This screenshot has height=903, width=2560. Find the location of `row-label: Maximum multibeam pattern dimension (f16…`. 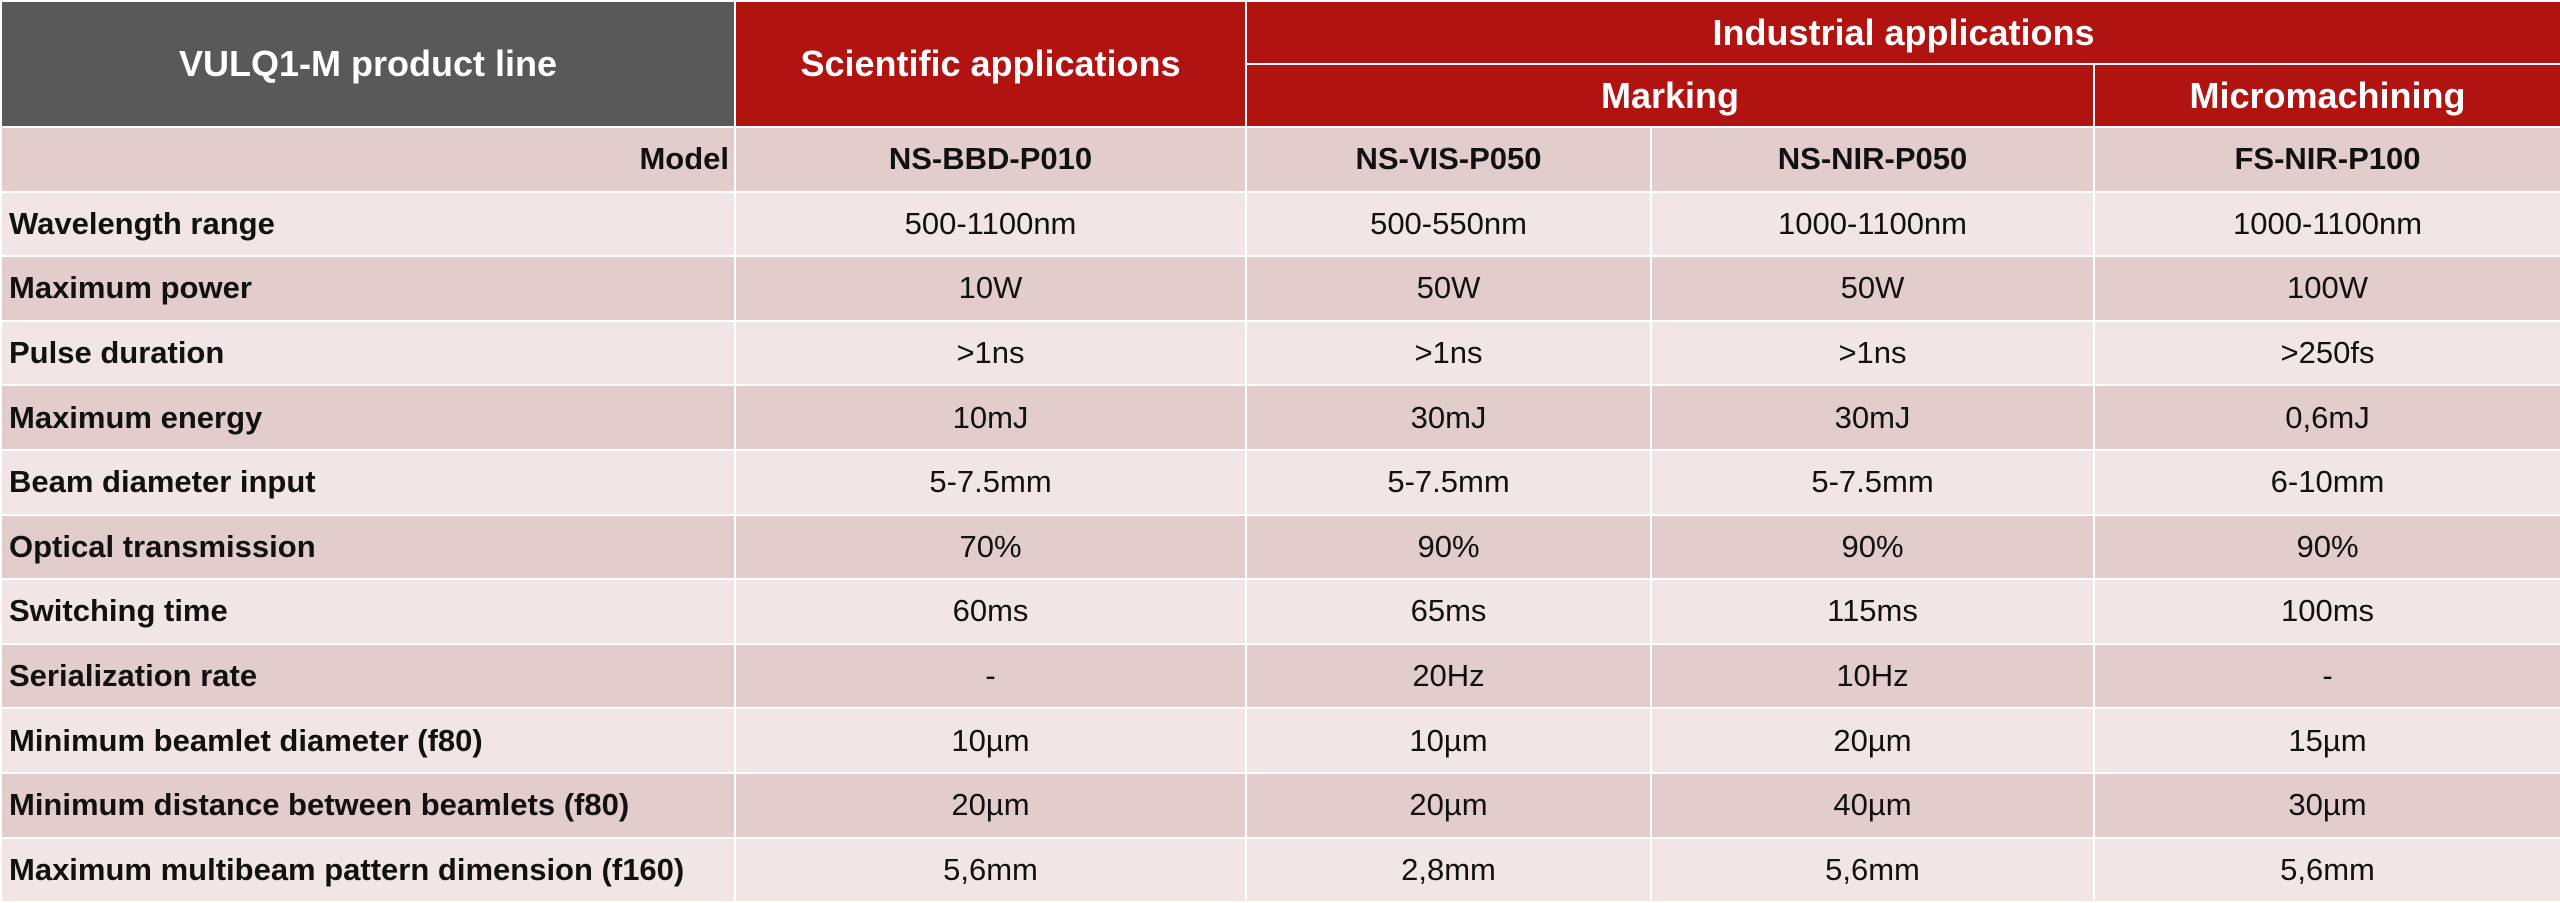

row-label: Maximum multibeam pattern dimension (f16… is located at coordinates (368, 869).